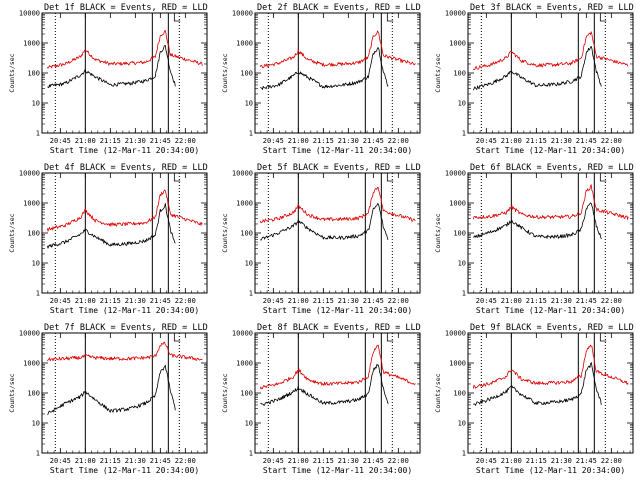 The height and width of the screenshot is (480, 640). What do you see at coordinates (552, 328) in the screenshot?
I see `panel-title: Det 9f BLACK = Events, RED = LLD` at bounding box center [552, 328].